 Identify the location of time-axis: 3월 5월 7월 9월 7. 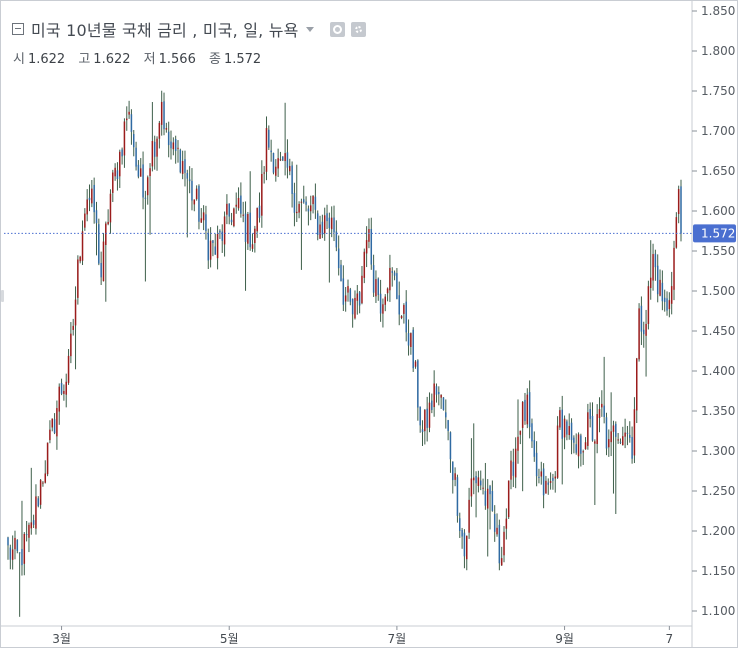
(346, 635).